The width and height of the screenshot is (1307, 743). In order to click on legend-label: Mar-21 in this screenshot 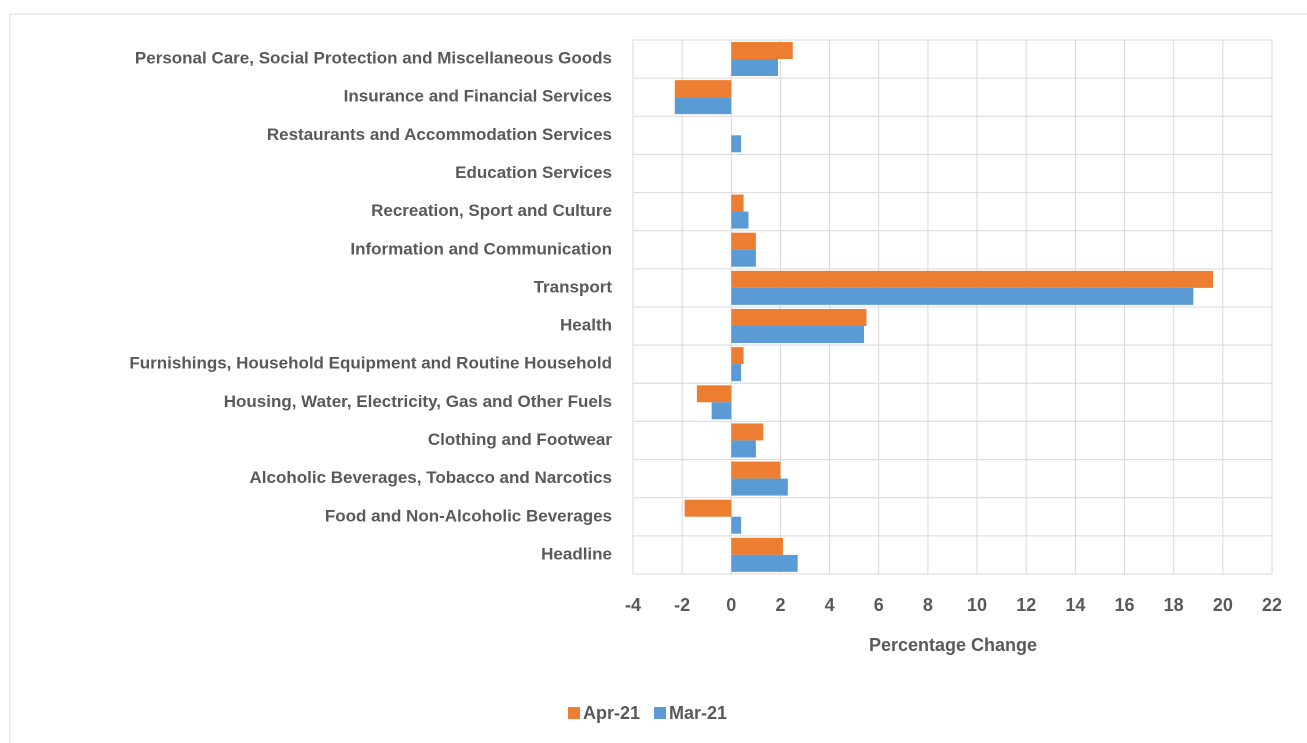, I will do `click(698, 713)`.